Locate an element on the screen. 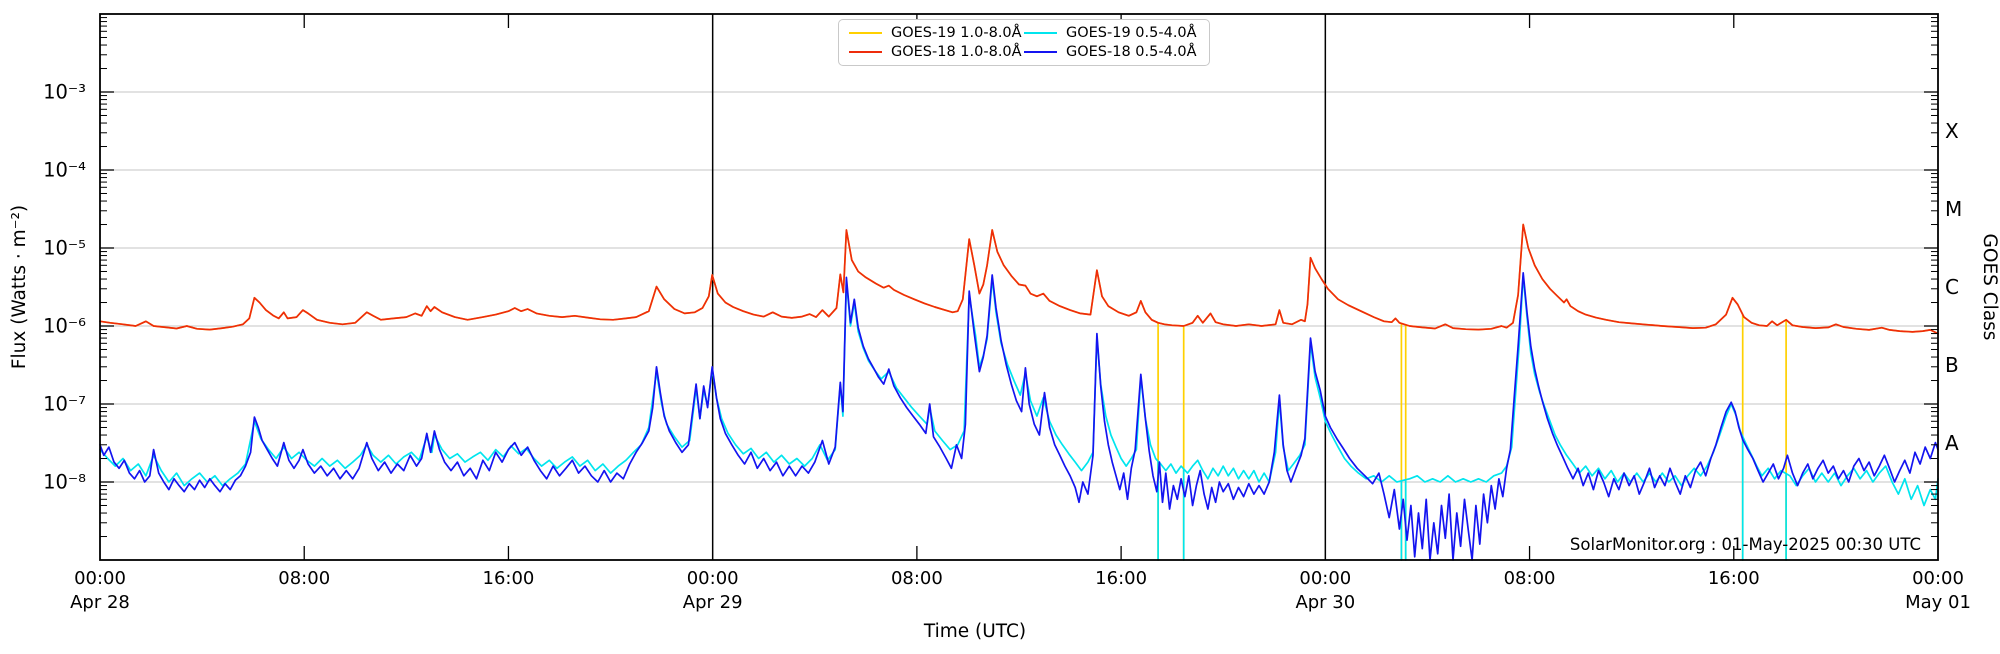 Image resolution: width=2000 pixels, height=654 pixels. legend-item-goes19-long: GOES-19 1.0-8.0Å is located at coordinates (936, 33).